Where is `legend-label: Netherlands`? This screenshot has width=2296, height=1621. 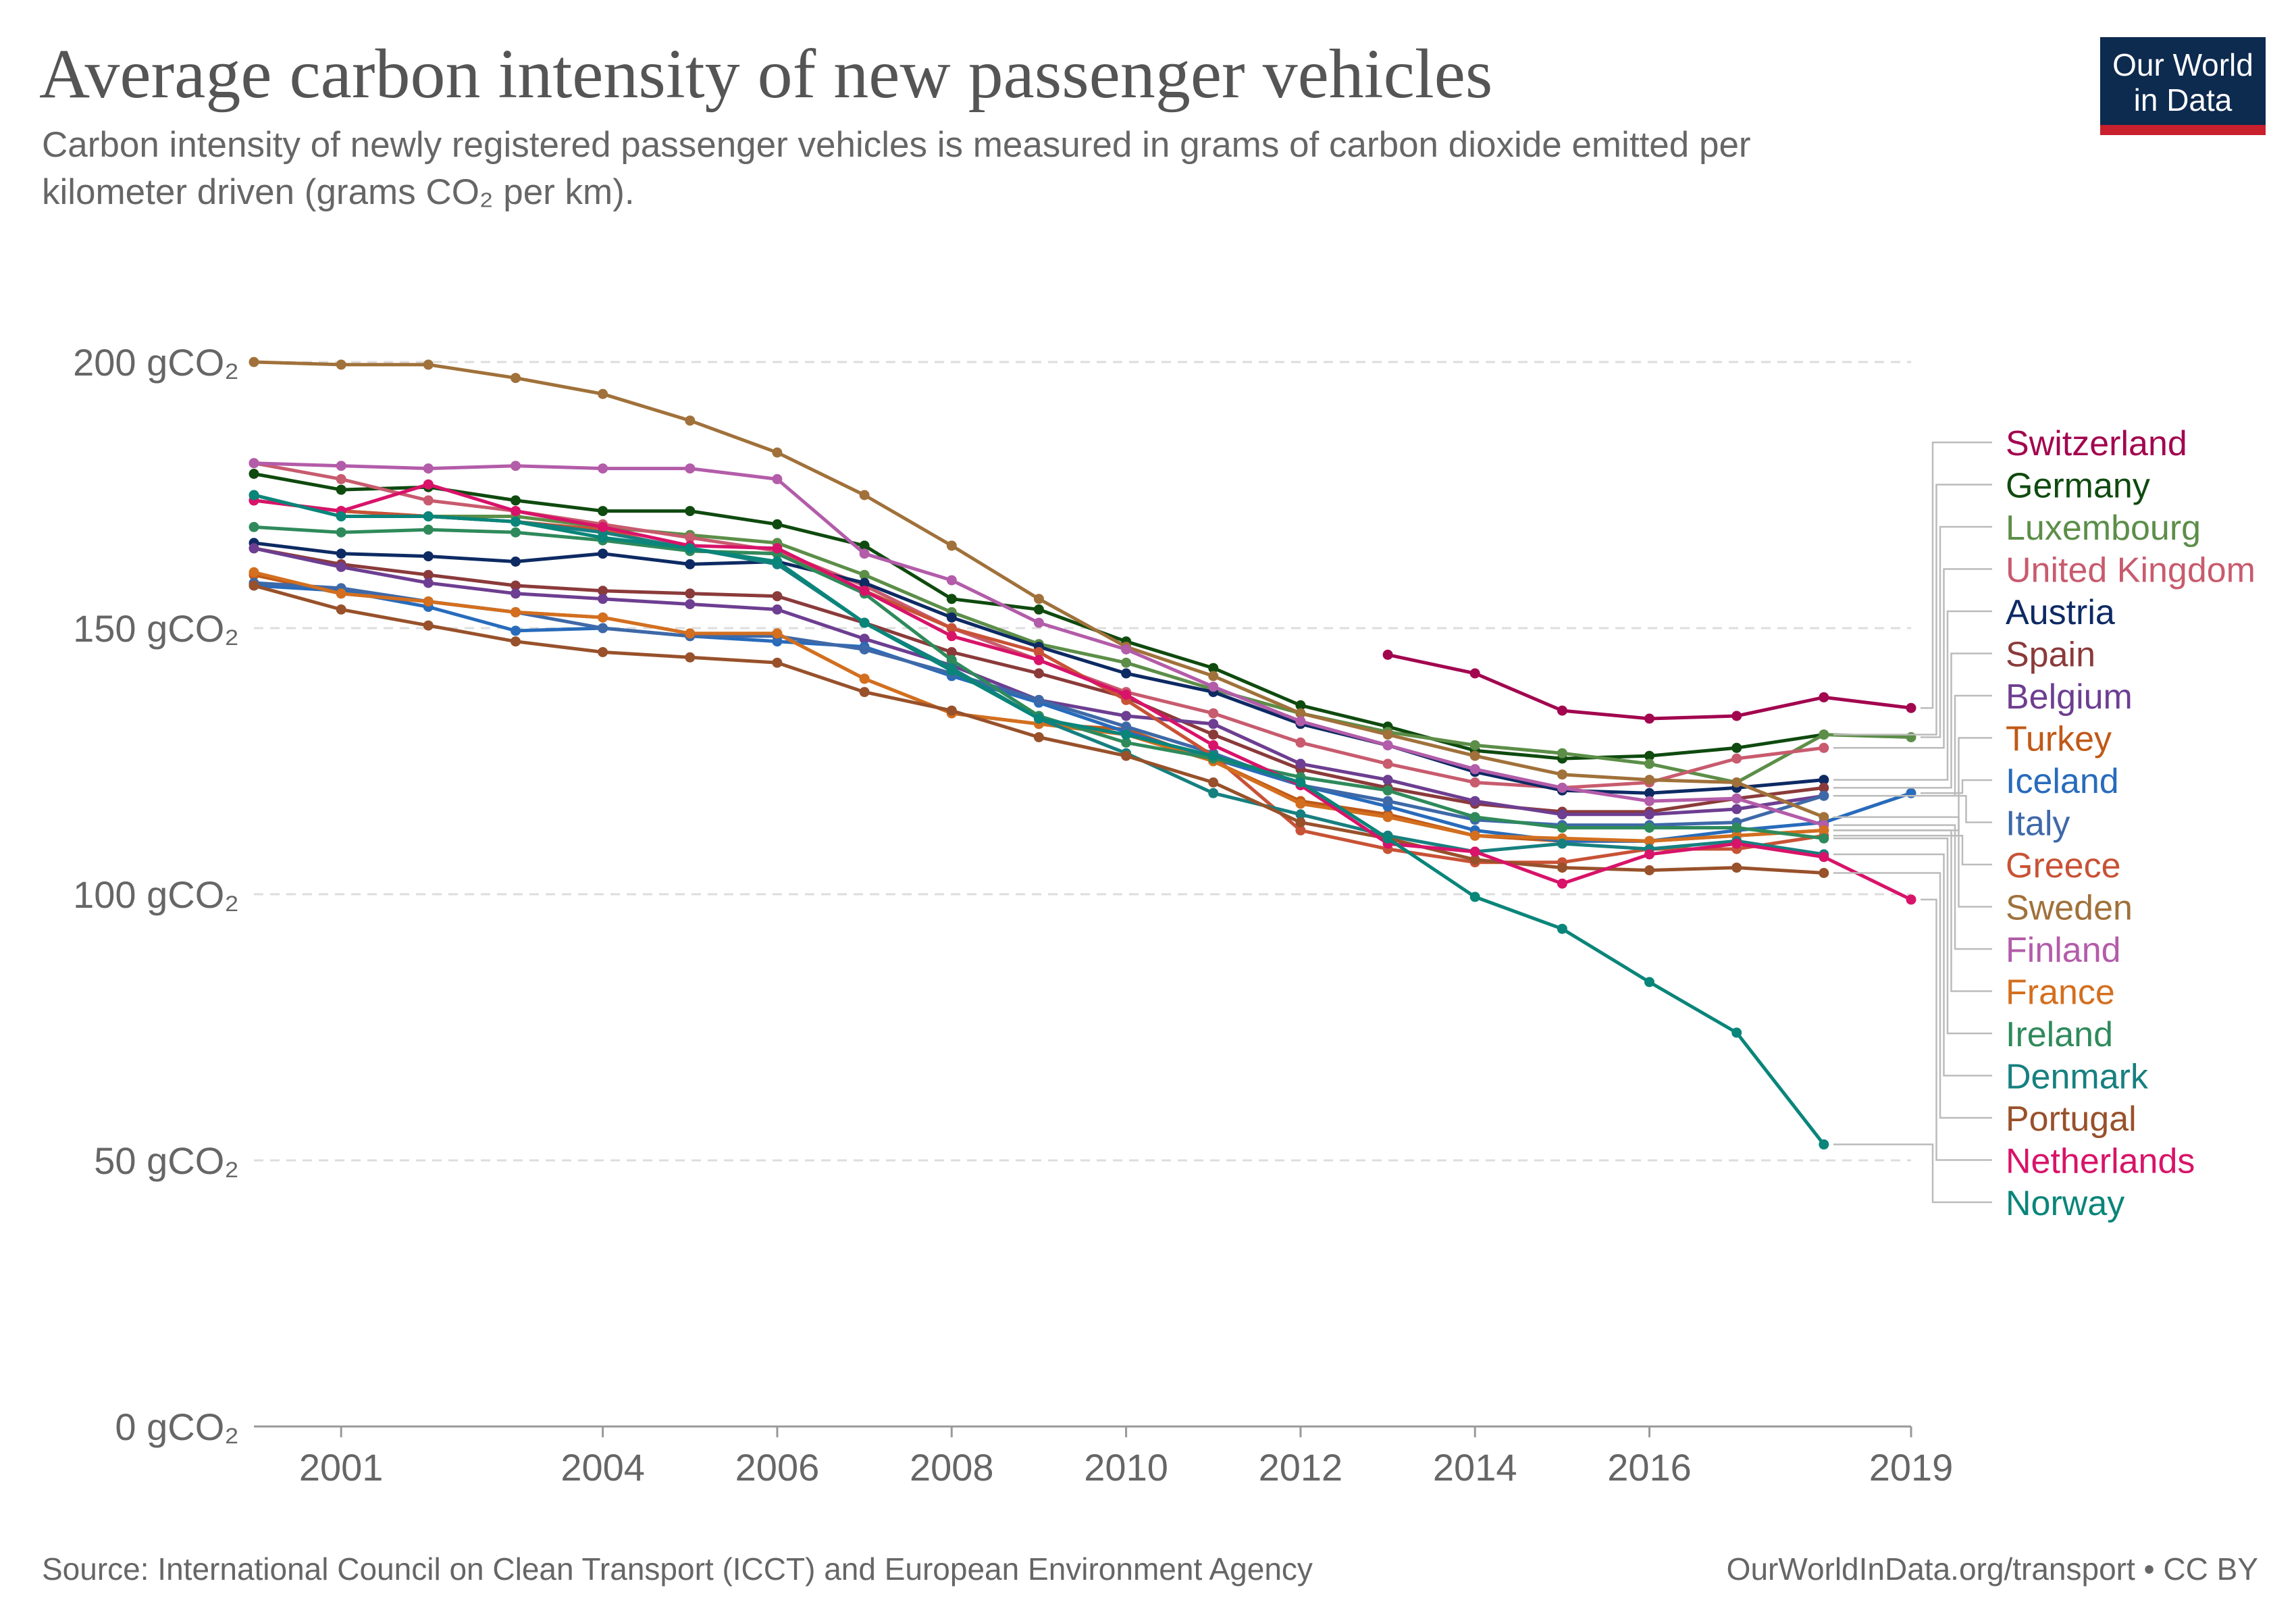
legend-label: Netherlands is located at coordinates (2100, 1161).